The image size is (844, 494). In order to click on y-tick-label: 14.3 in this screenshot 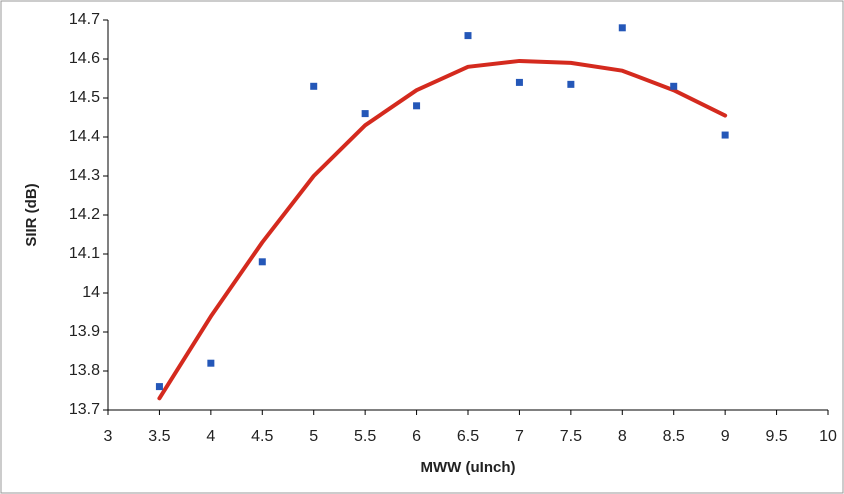, I will do `click(84, 175)`.